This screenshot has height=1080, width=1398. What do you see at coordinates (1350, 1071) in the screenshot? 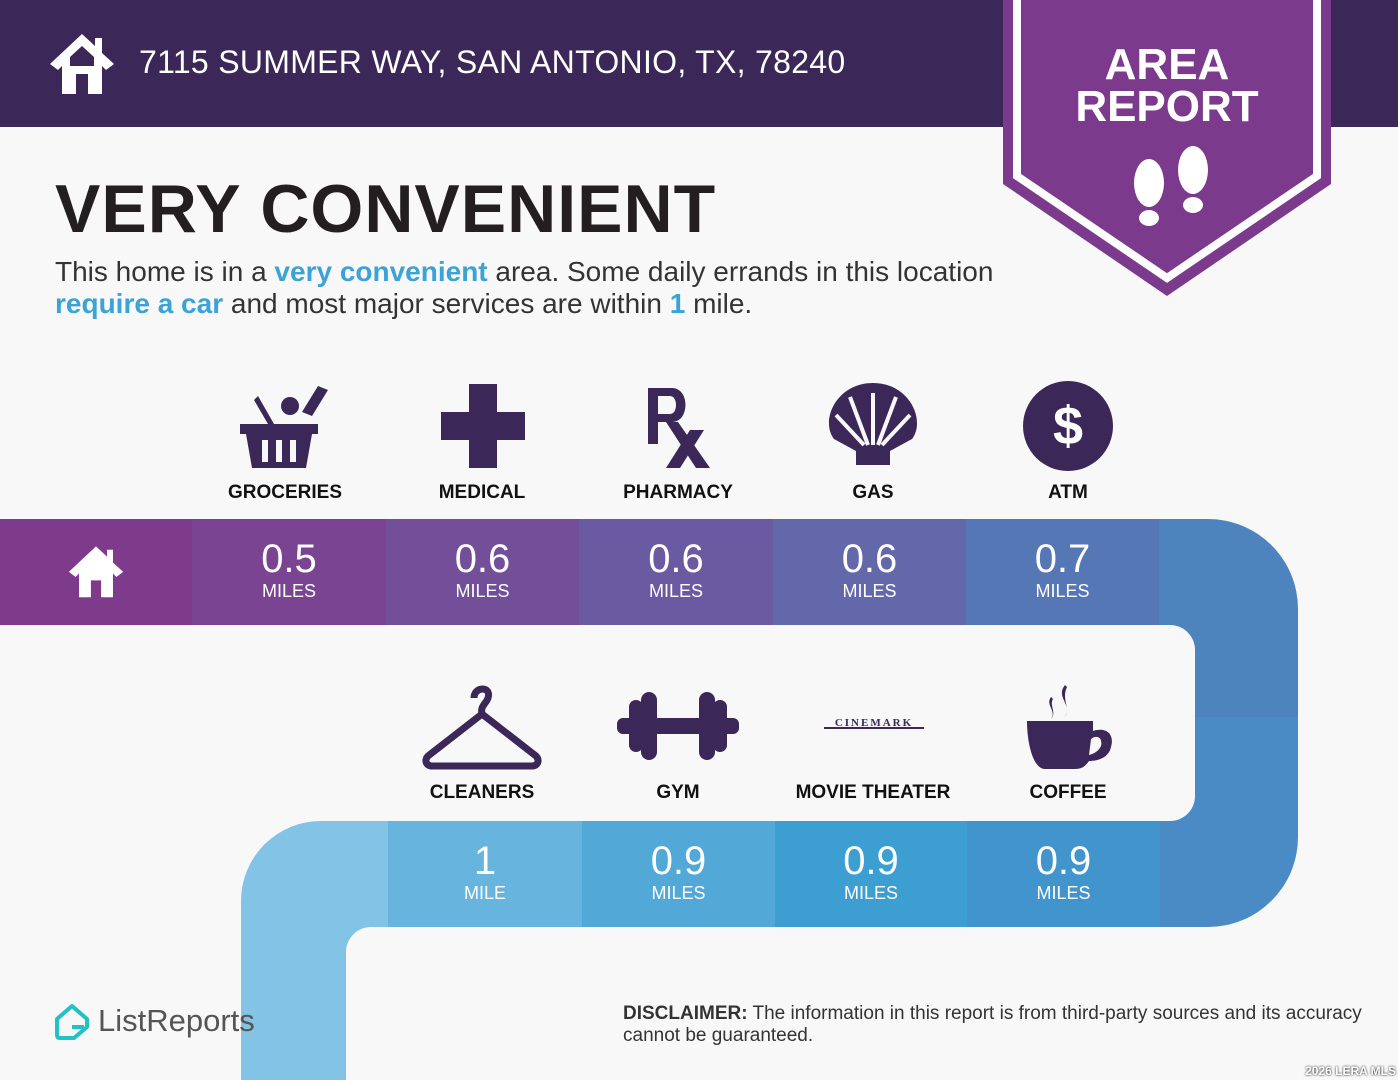
I see `copyright: 2026 LERA MLS` at bounding box center [1350, 1071].